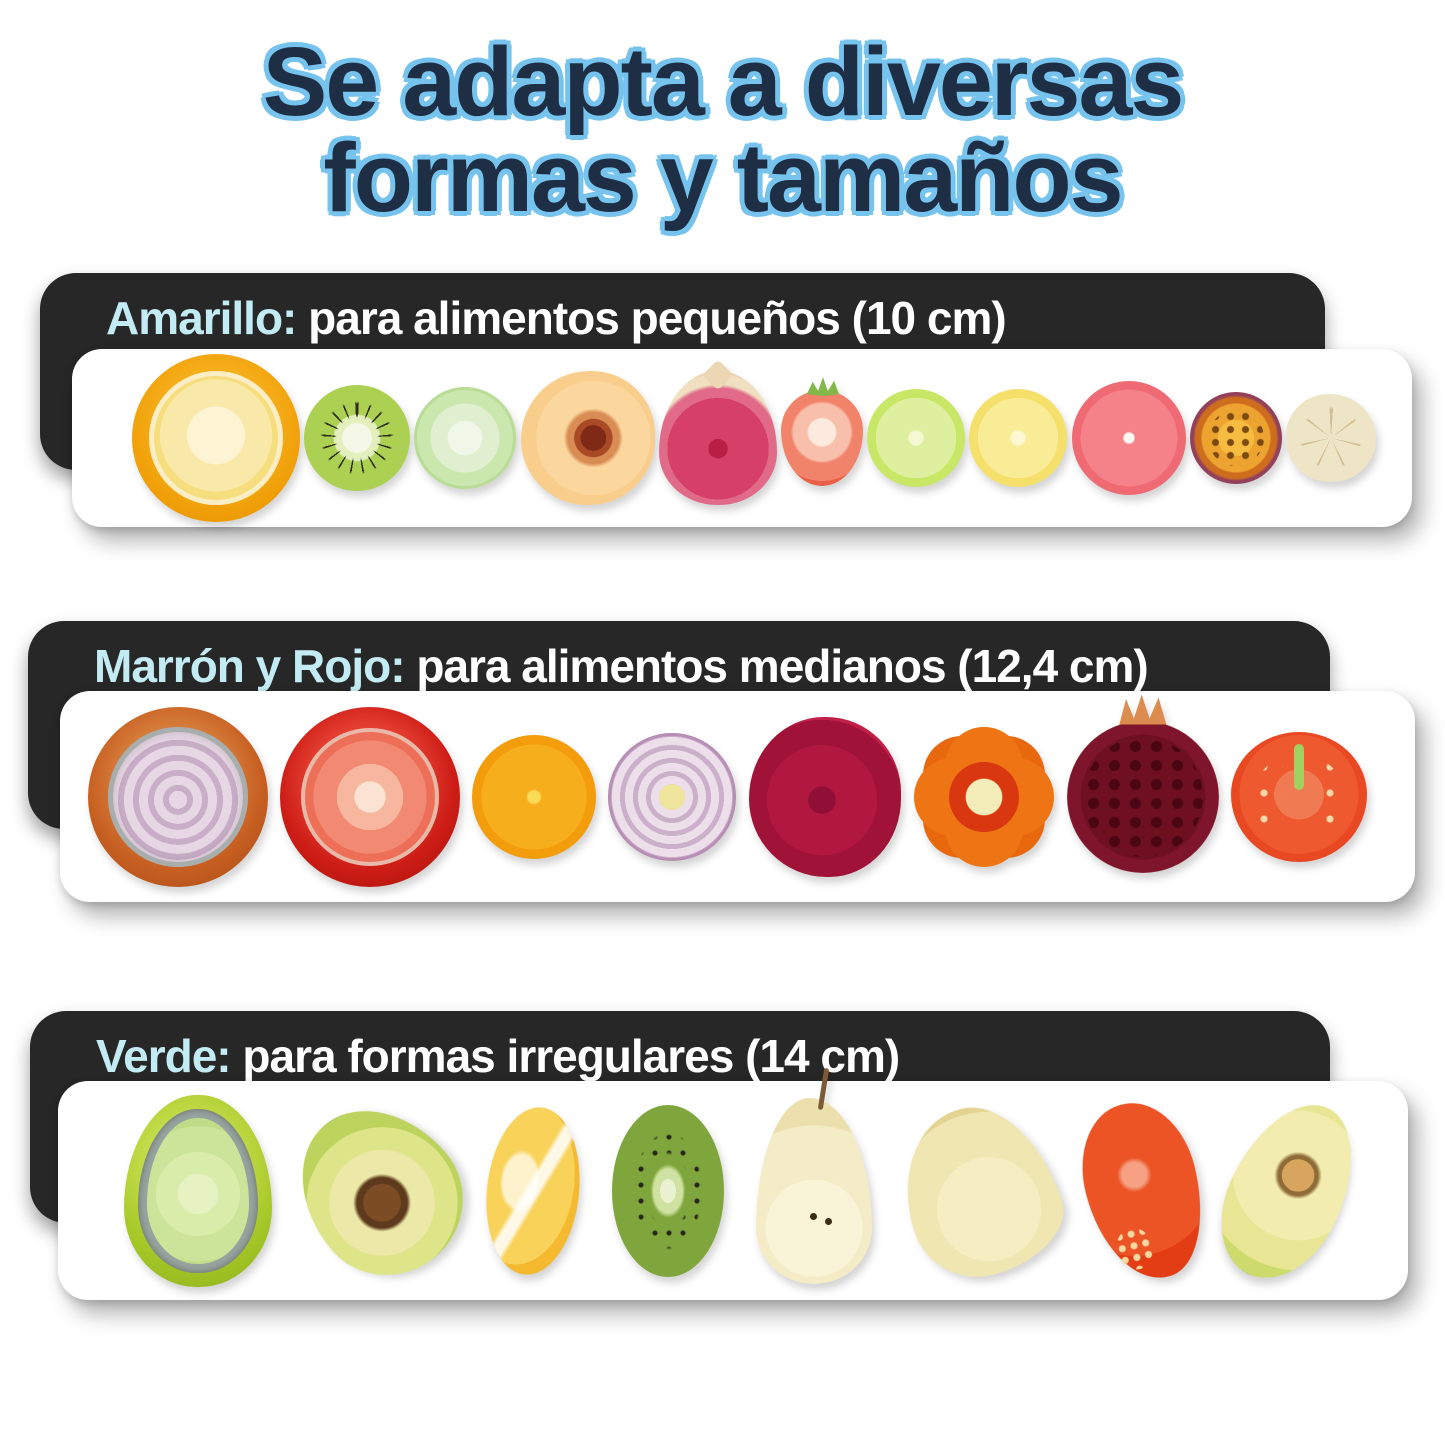  What do you see at coordinates (357, 438) in the screenshot?
I see `kiwi-slice-icon` at bounding box center [357, 438].